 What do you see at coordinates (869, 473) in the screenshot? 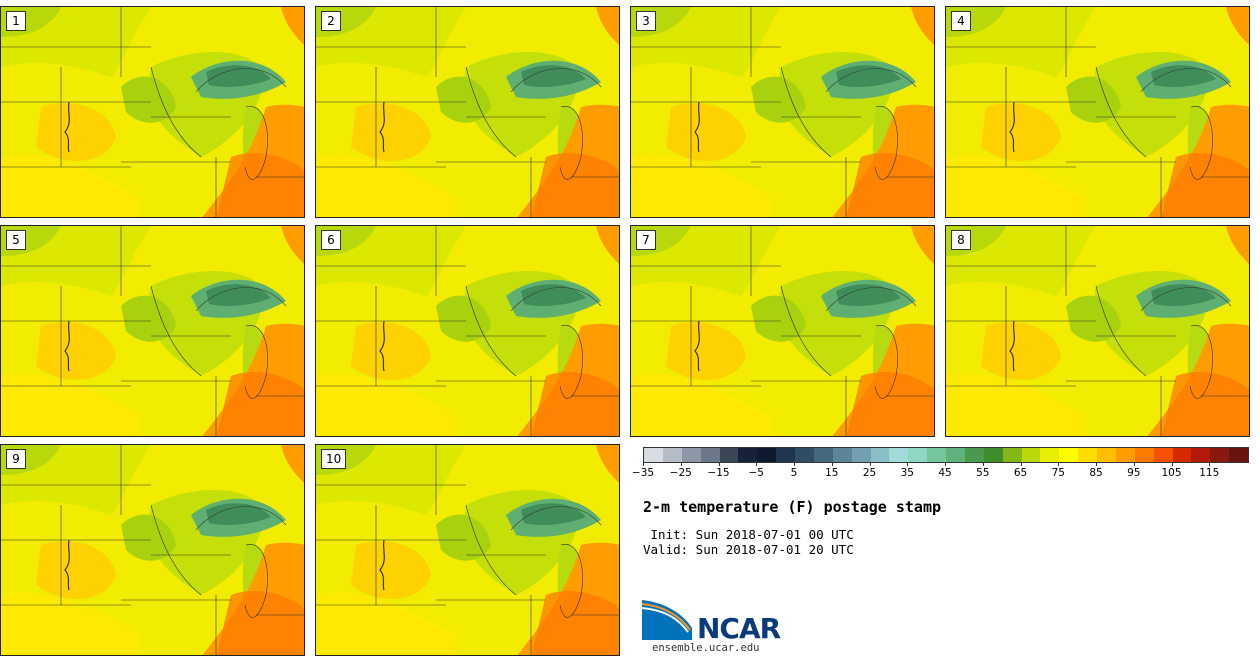
I see `colorbar-tick-label: 25` at bounding box center [869, 473].